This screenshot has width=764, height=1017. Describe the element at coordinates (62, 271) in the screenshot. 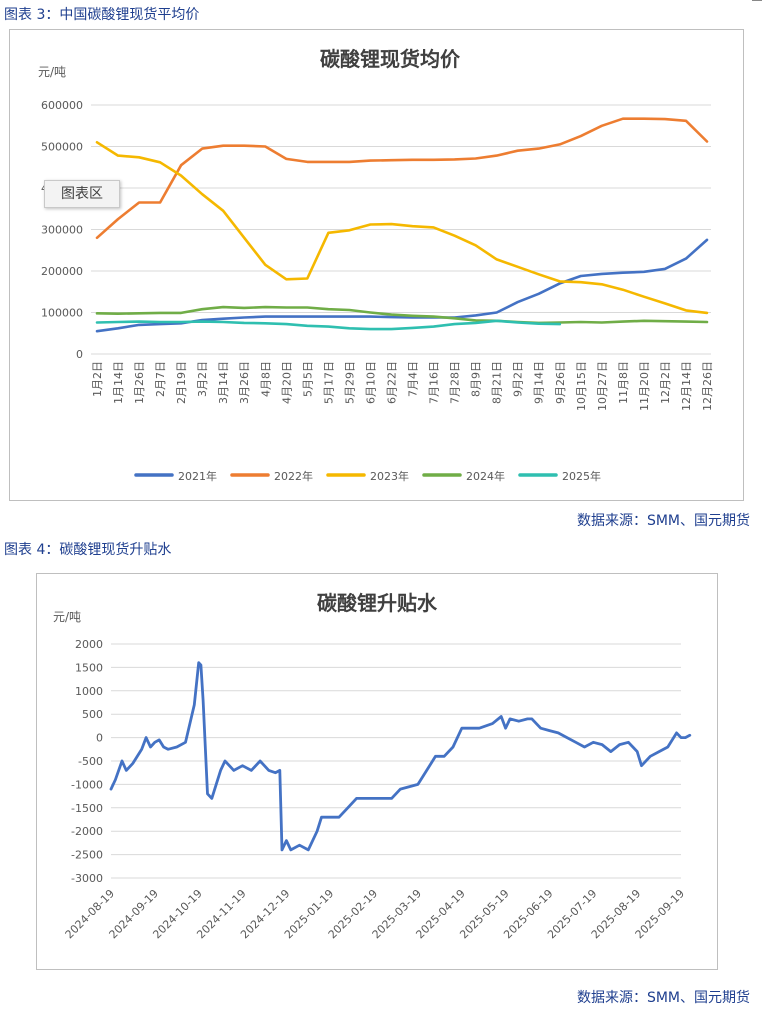

I see `y-tick-label: 200000` at that location.